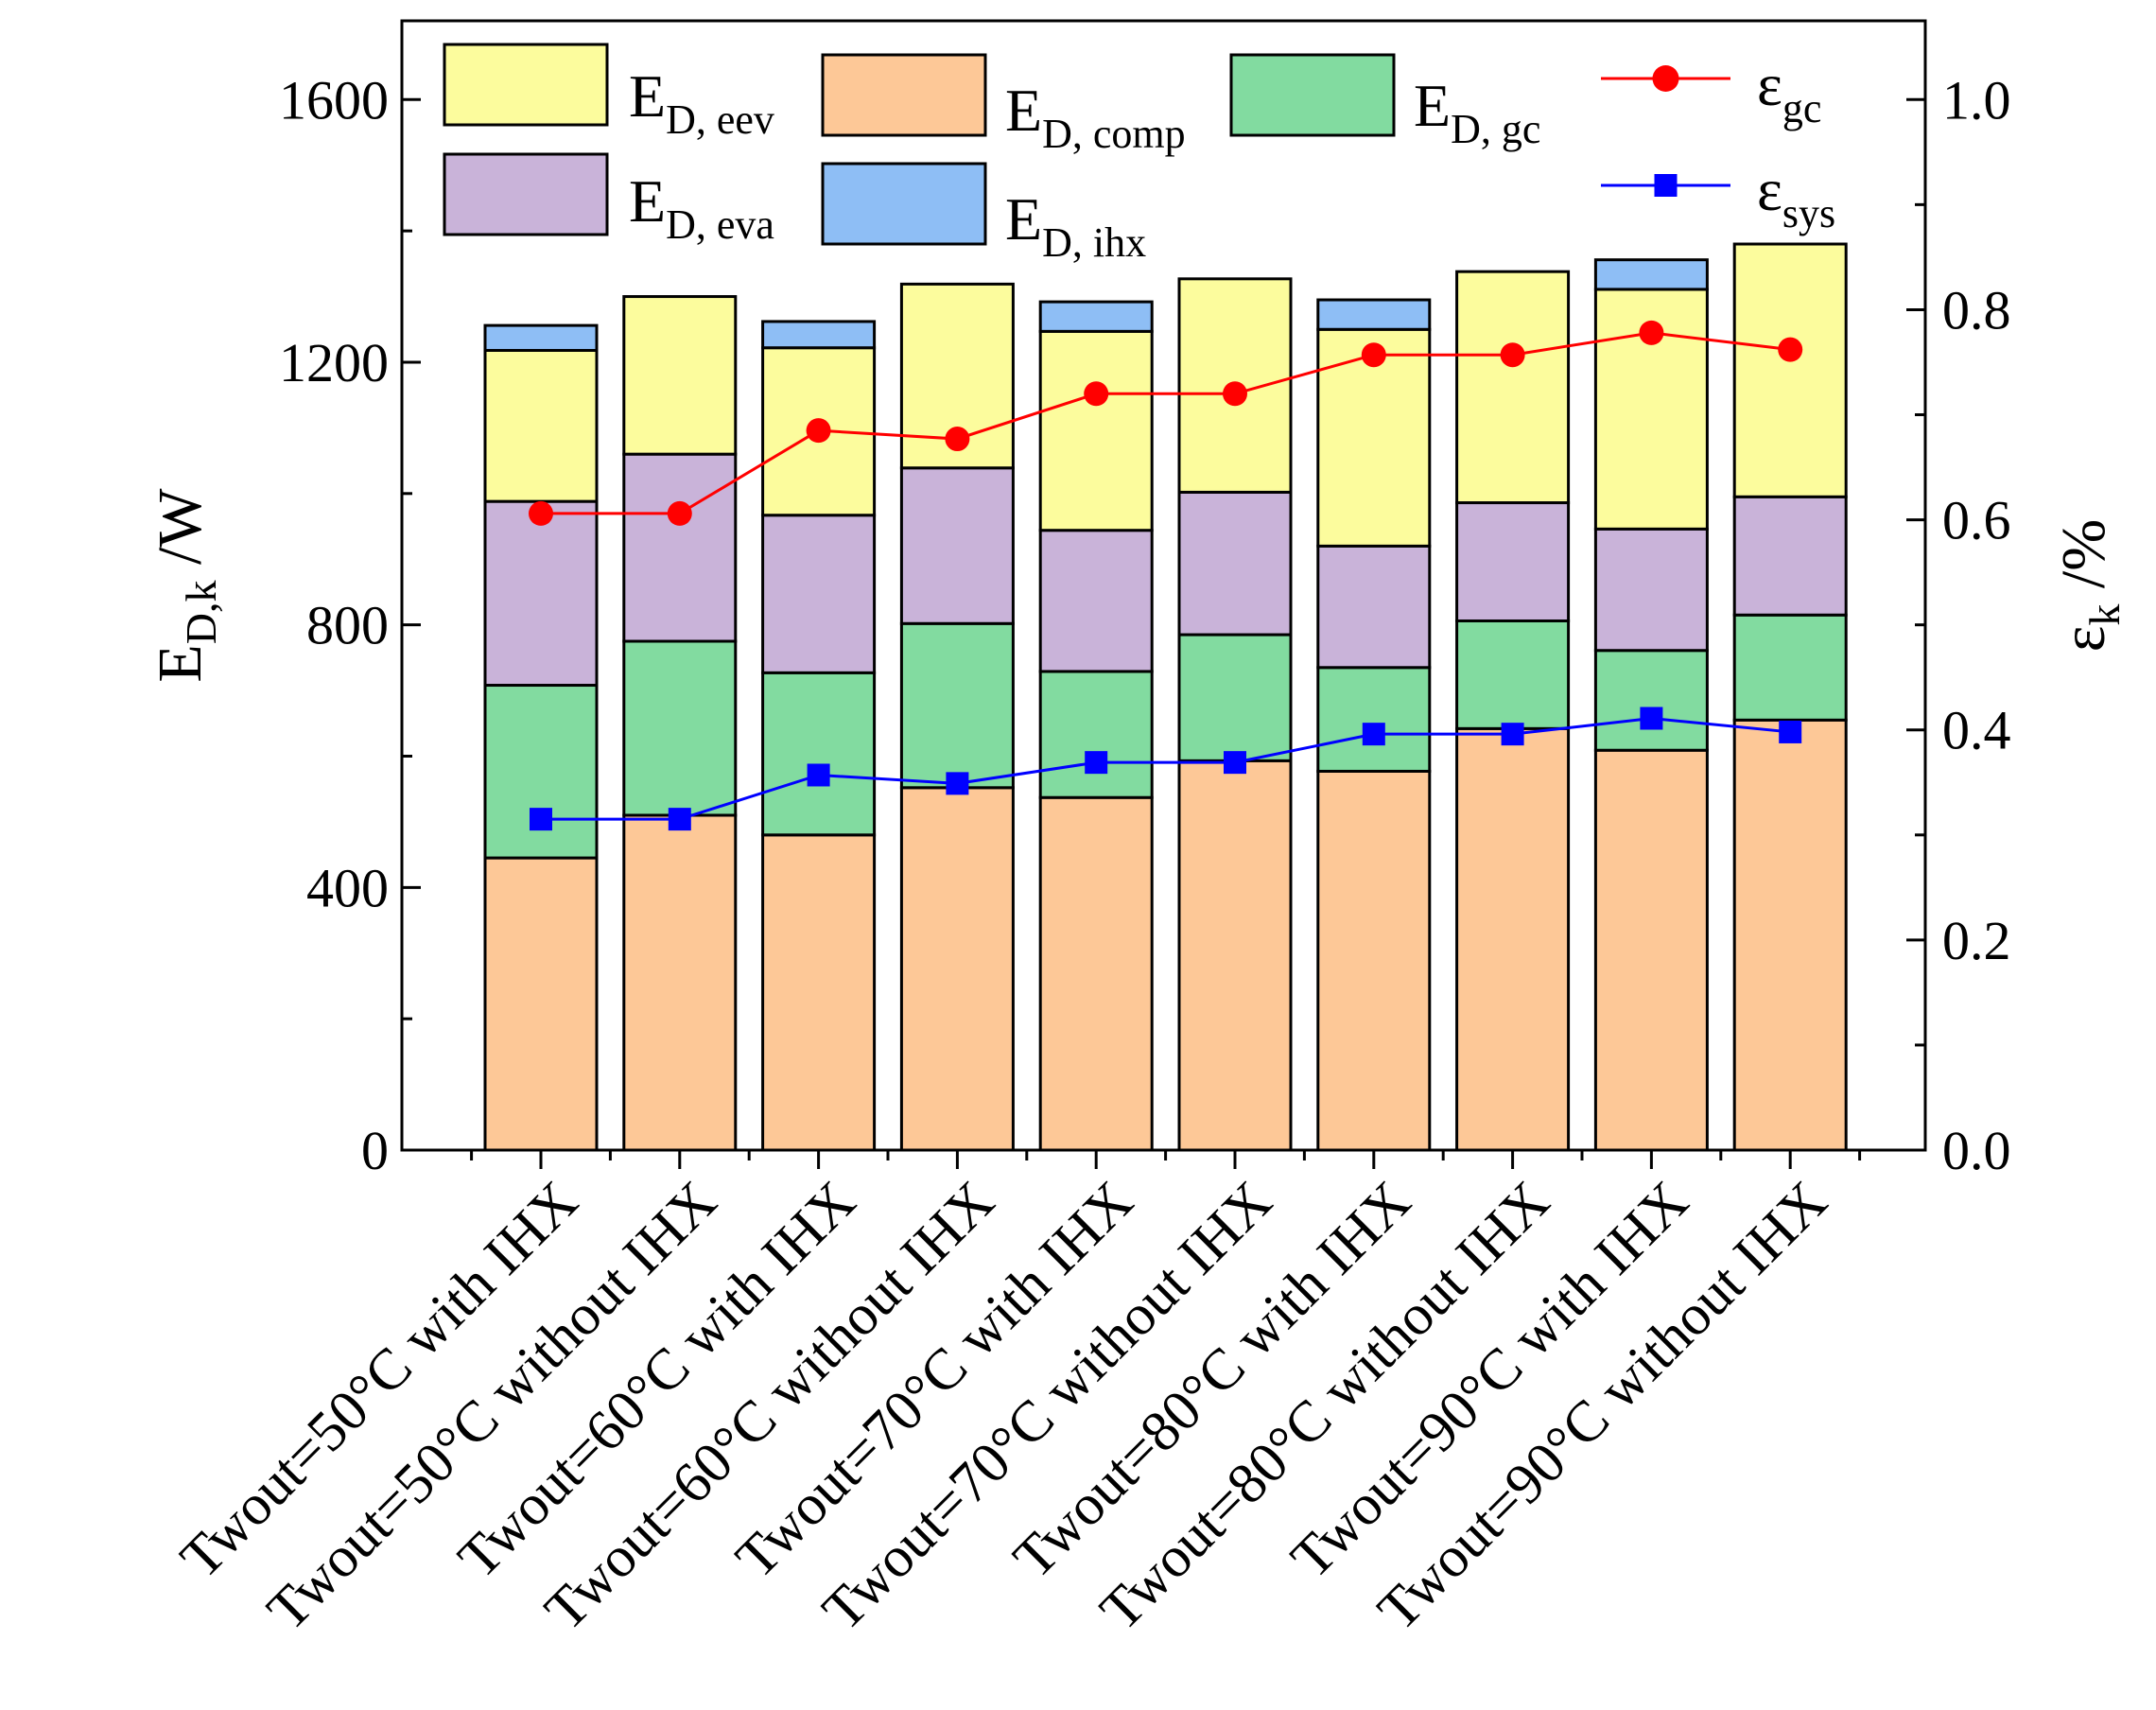  What do you see at coordinates (1977, 520) in the screenshot?
I see `y2-tick-label: 0.6` at bounding box center [1977, 520].